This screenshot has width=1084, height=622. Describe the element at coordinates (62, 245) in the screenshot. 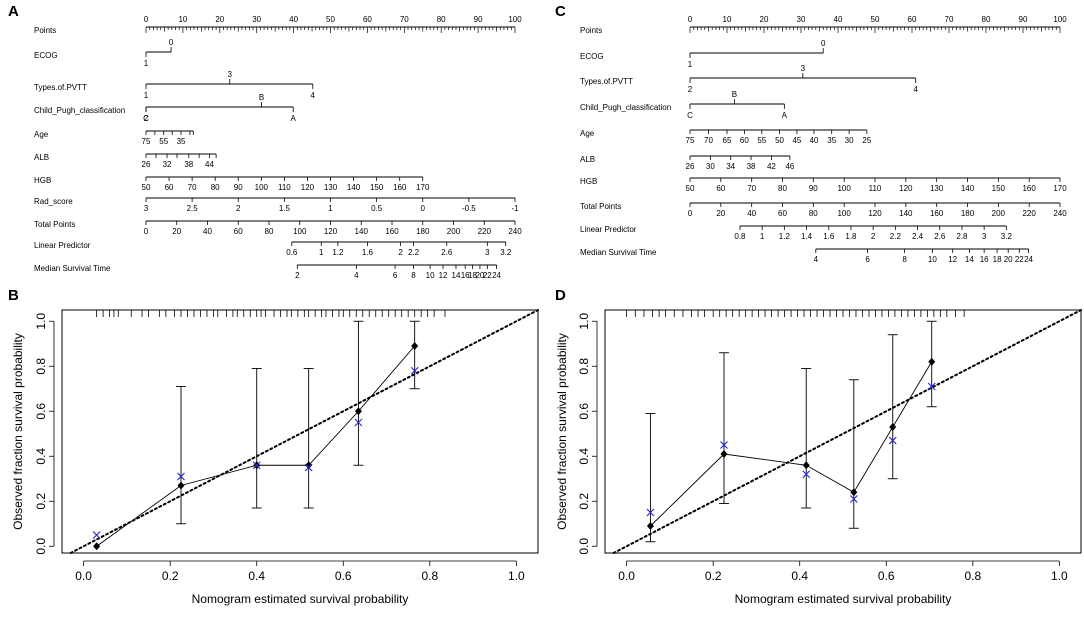

I see `row-label-linear-predictor: Linear Predictor` at that location.